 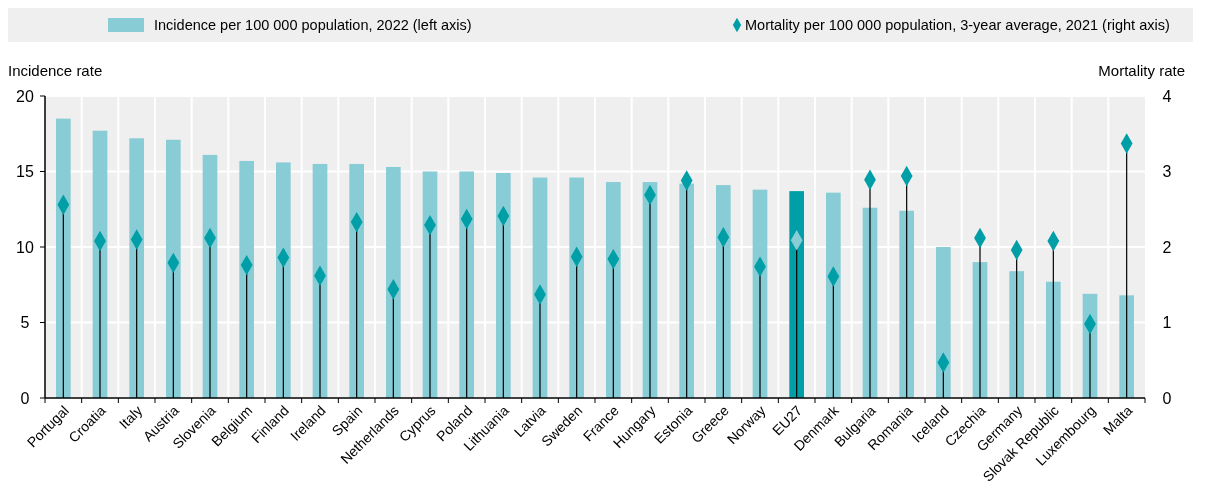 What do you see at coordinates (25, 398) in the screenshot?
I see `y-tick-label: 0` at bounding box center [25, 398].